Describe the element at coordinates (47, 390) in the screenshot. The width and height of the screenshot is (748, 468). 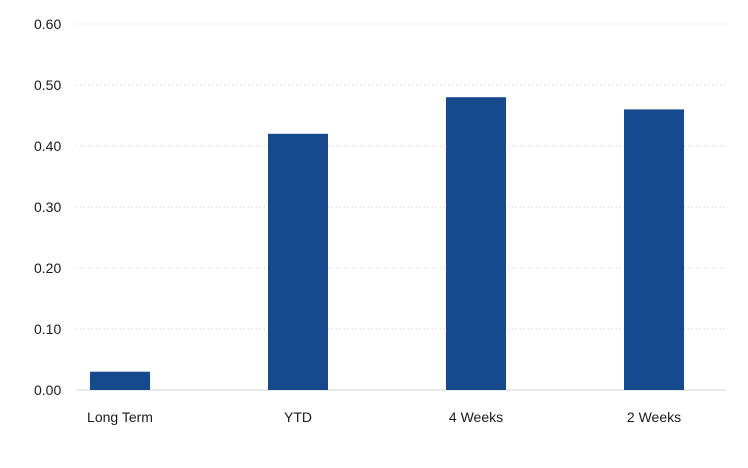
I see `y-tick-label: 0.00` at that location.